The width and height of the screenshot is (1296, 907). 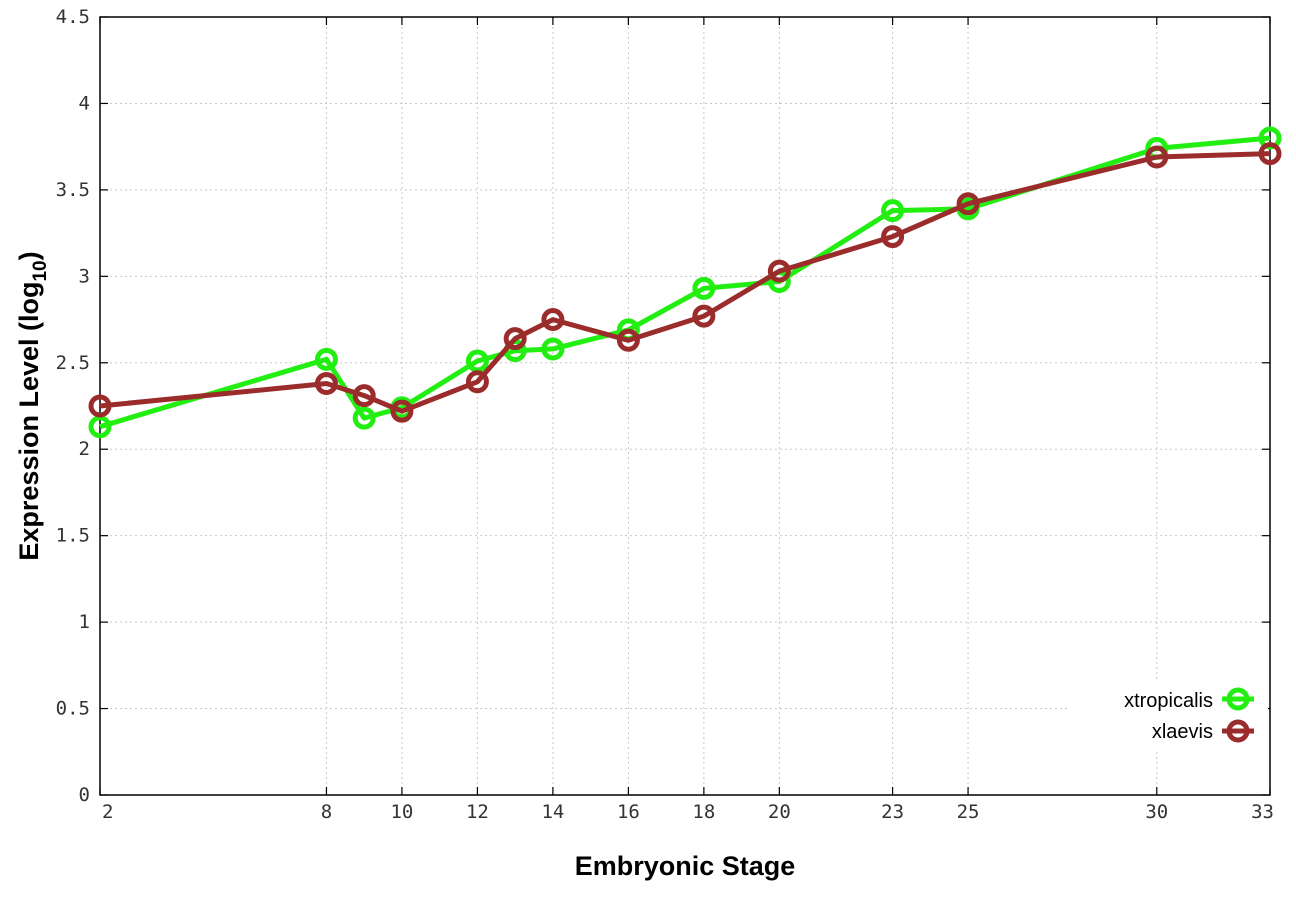 What do you see at coordinates (1238, 699) in the screenshot?
I see `legend-marker-xtropicalis` at bounding box center [1238, 699].